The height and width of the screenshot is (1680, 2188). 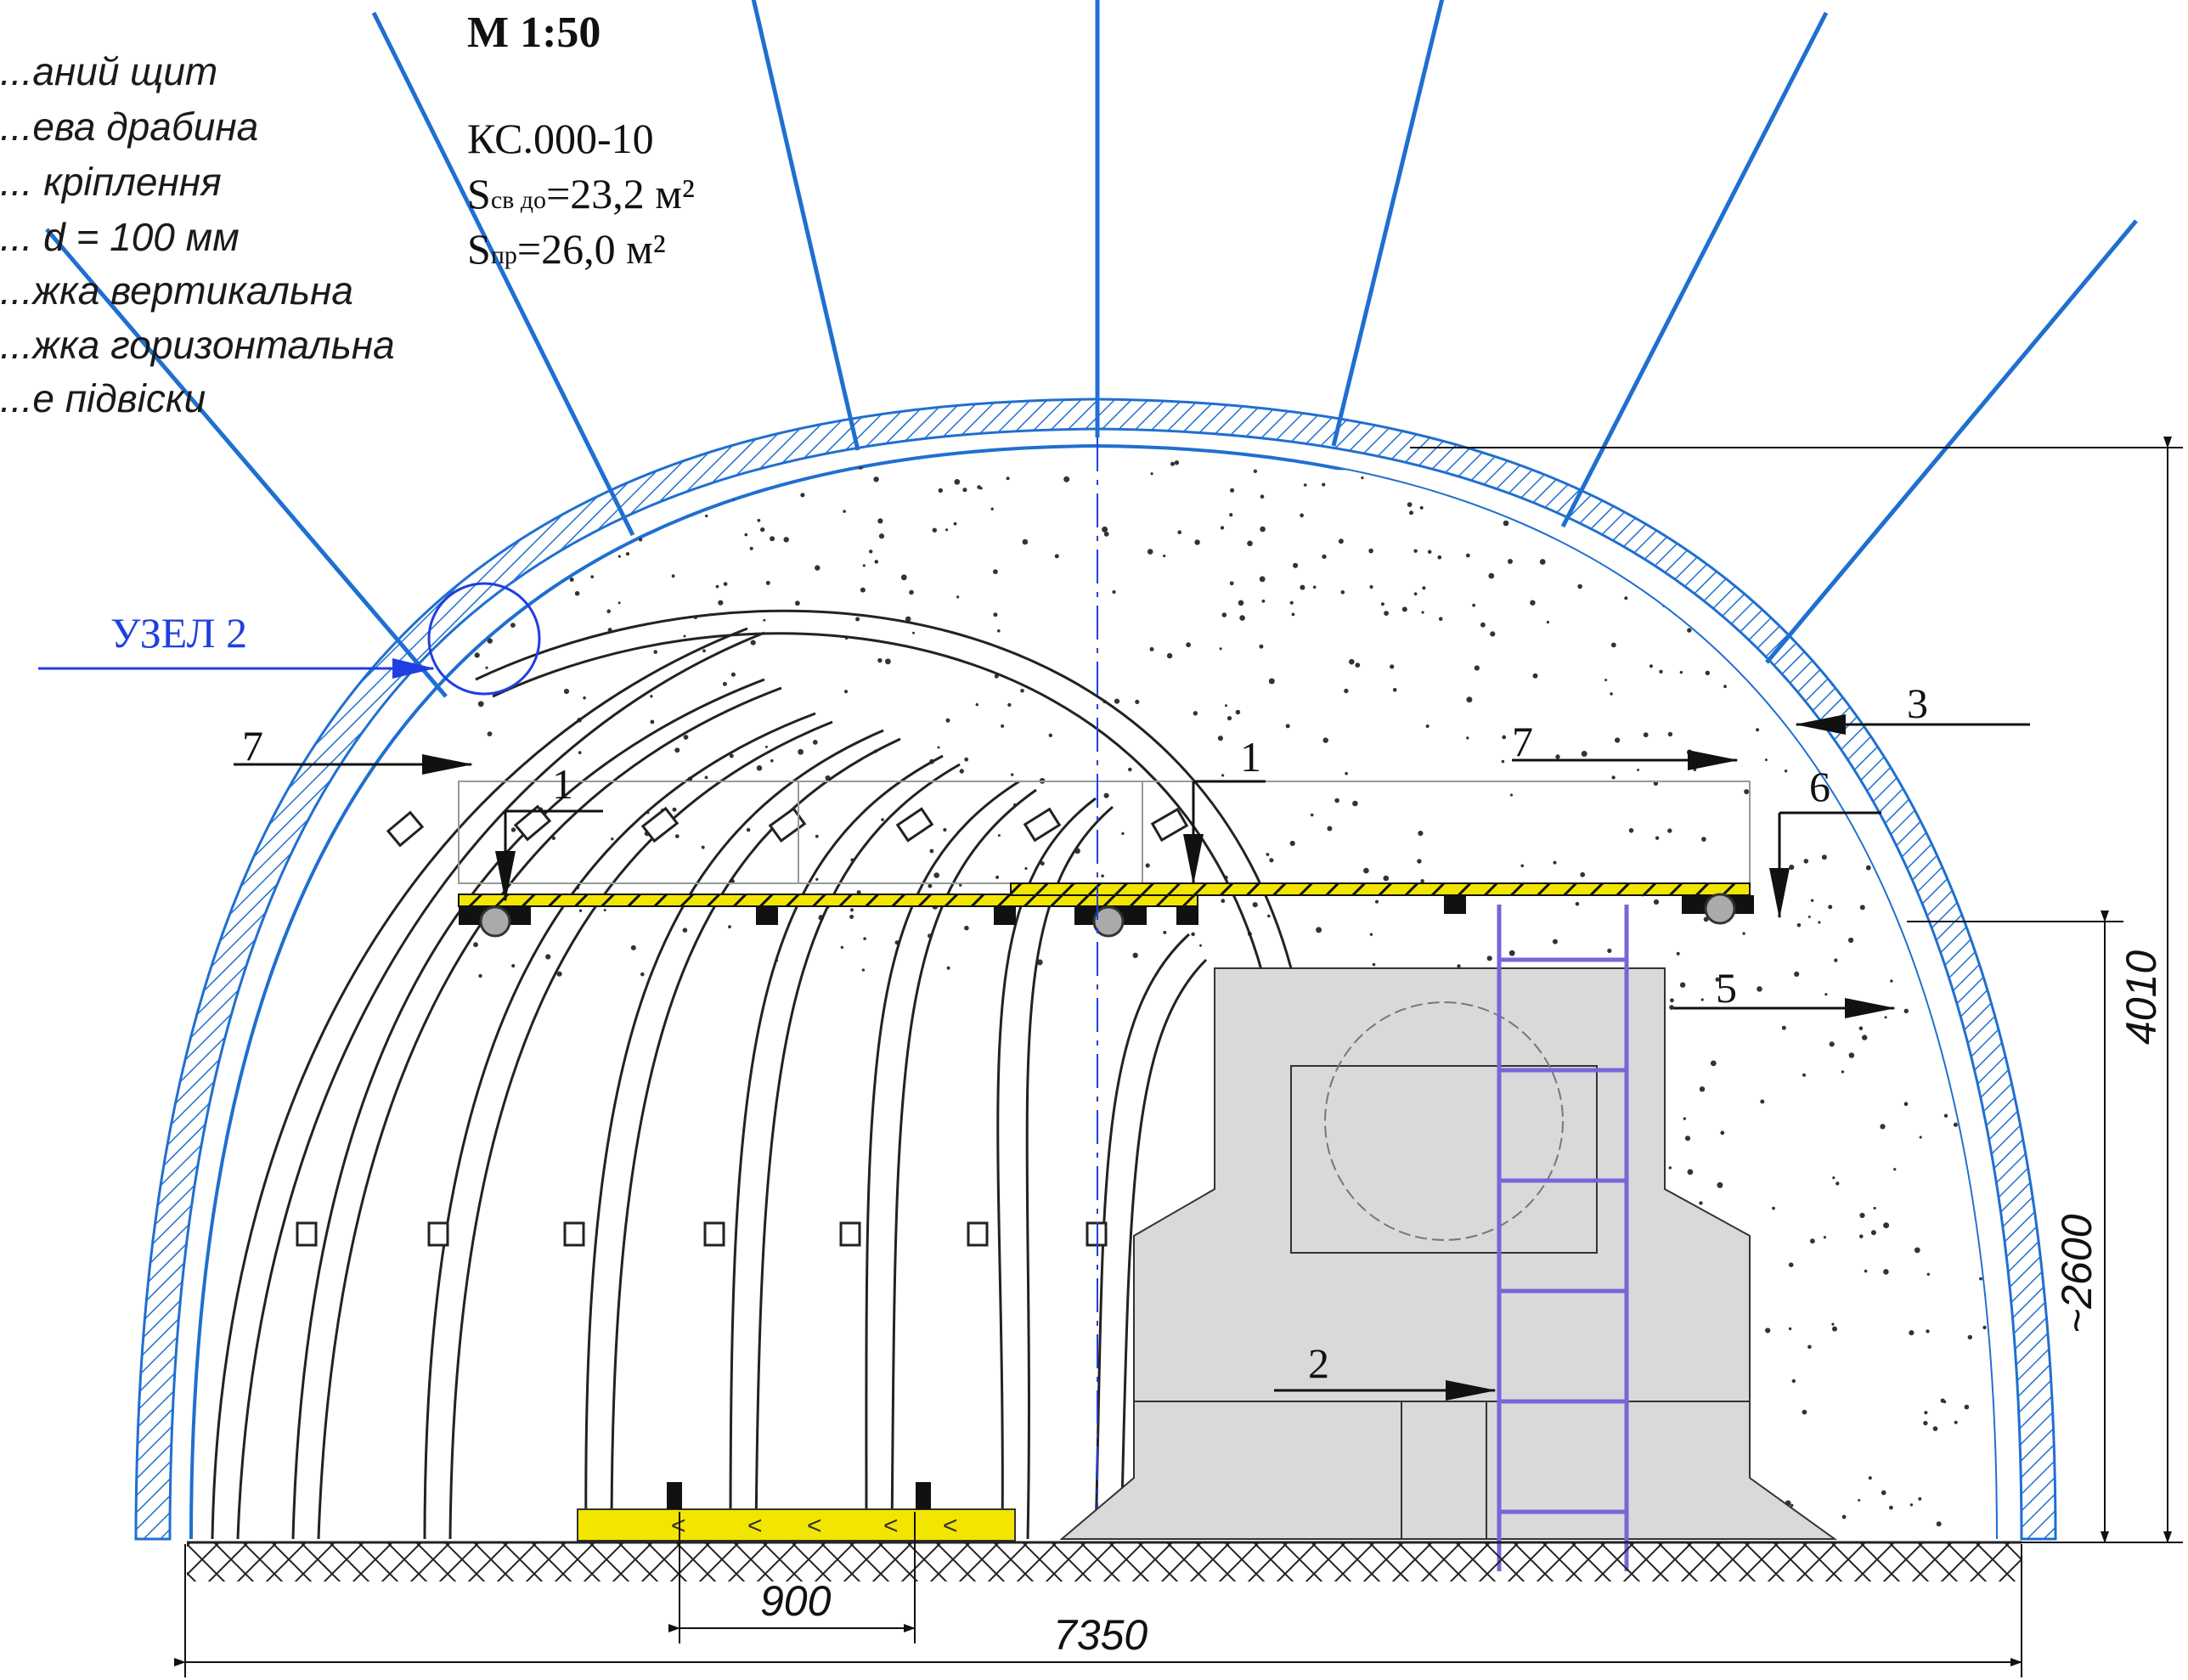 I want to click on svg-text: ... d = 100 мм, so click(x=120, y=237).